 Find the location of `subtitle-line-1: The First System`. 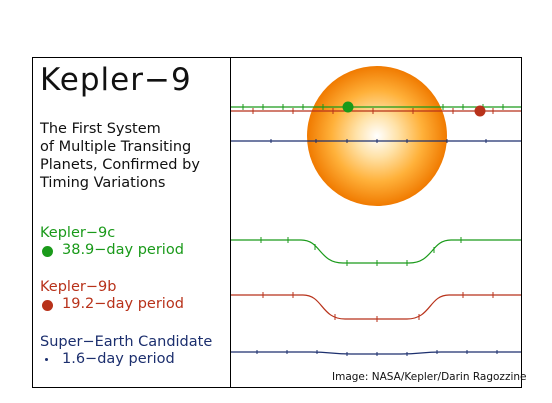

subtitle-line-1: The First System is located at coordinates (100, 129).